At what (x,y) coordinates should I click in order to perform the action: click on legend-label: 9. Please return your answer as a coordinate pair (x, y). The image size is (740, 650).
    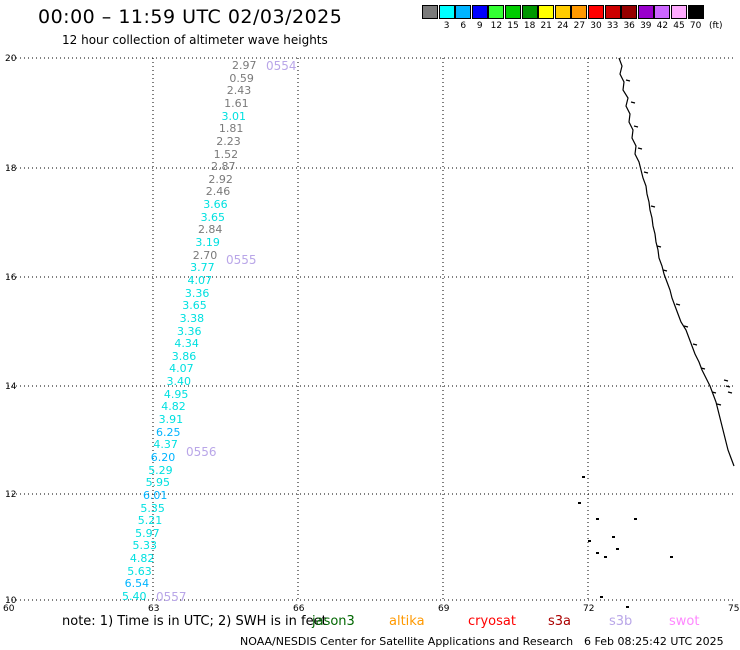
    Looking at the image, I should click on (479, 26).